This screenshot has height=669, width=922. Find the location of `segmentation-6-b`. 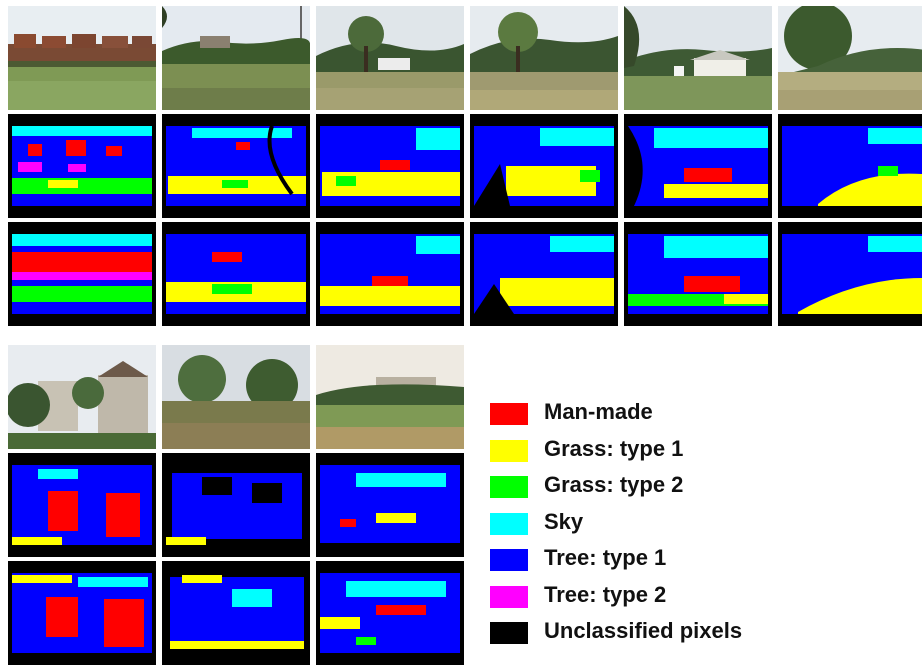

segmentation-6-b is located at coordinates (850, 274).